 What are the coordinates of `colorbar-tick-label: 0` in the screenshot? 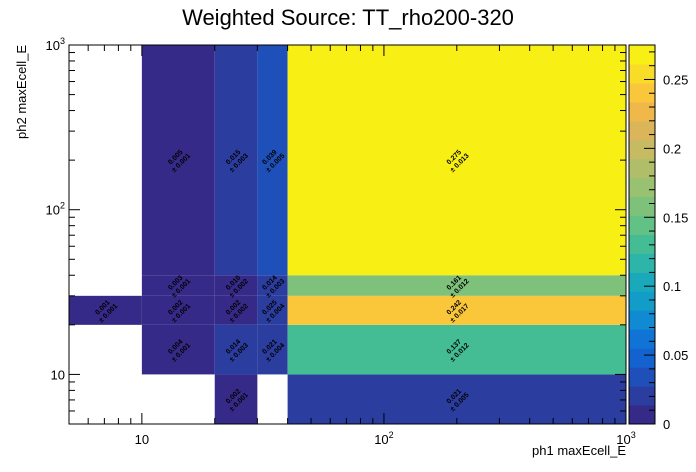 It's located at (666, 424).